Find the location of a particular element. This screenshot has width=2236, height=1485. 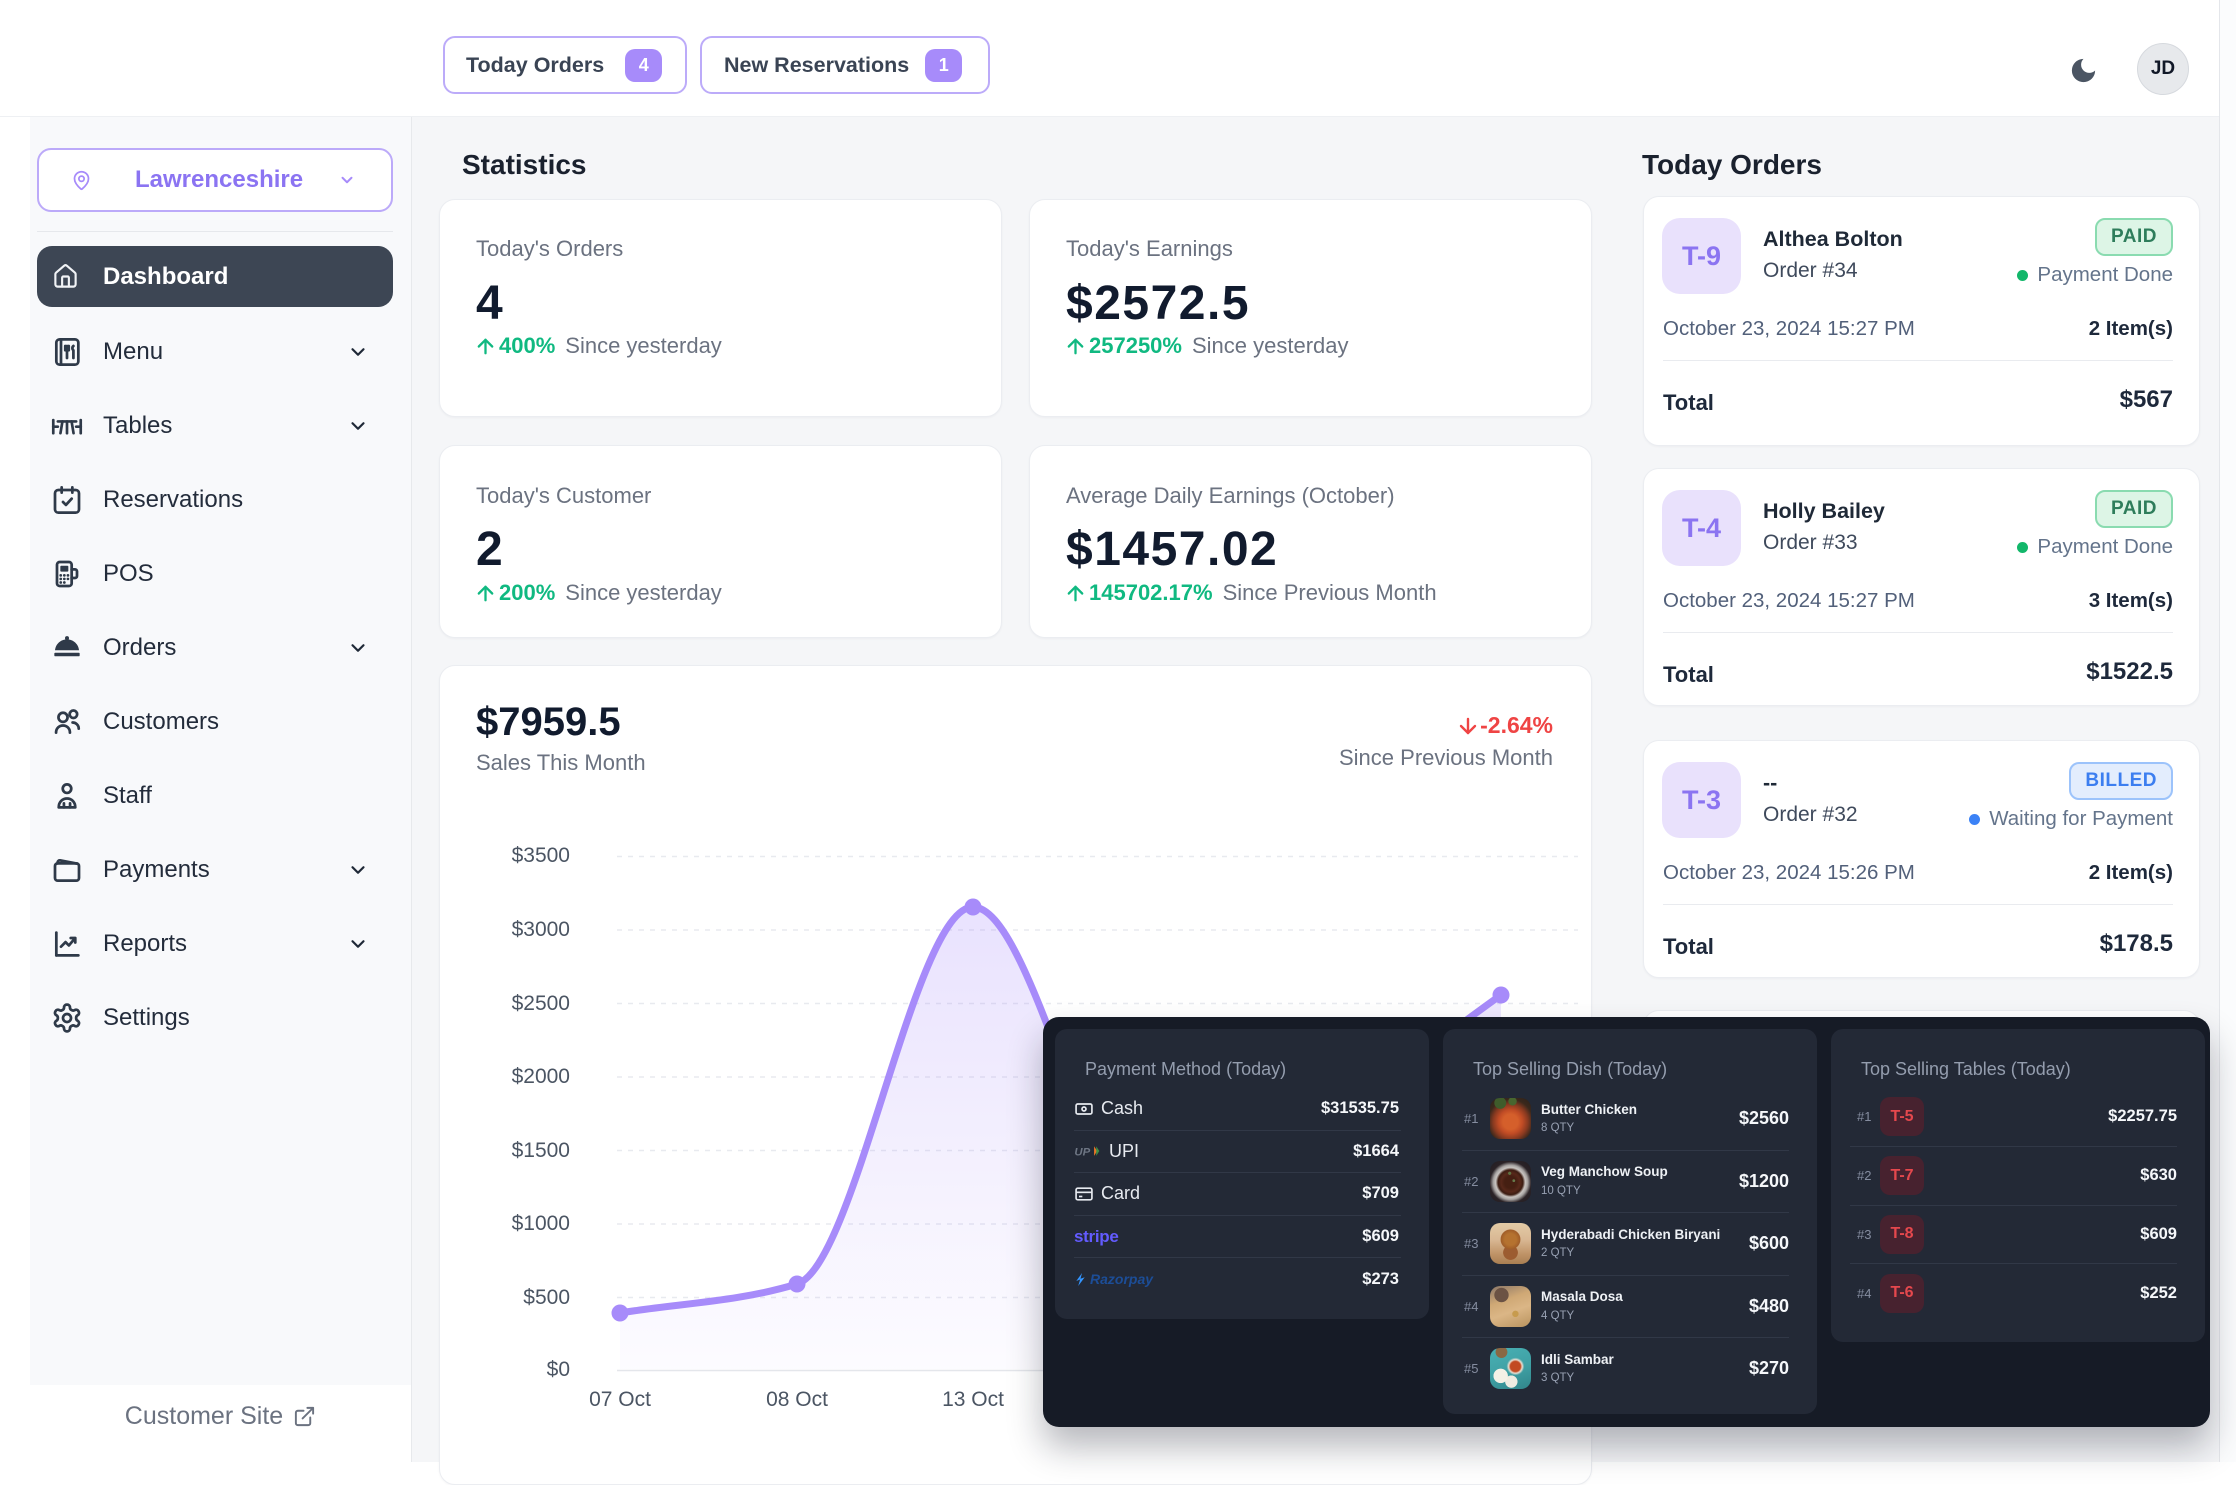

svg-text: UP is located at coordinates (1082, 1153).